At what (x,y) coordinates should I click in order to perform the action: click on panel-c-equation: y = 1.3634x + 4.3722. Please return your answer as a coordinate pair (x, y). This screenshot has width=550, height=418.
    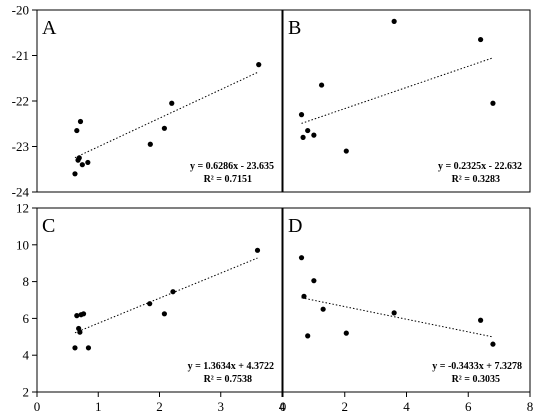
    Looking at the image, I should click on (231, 366).